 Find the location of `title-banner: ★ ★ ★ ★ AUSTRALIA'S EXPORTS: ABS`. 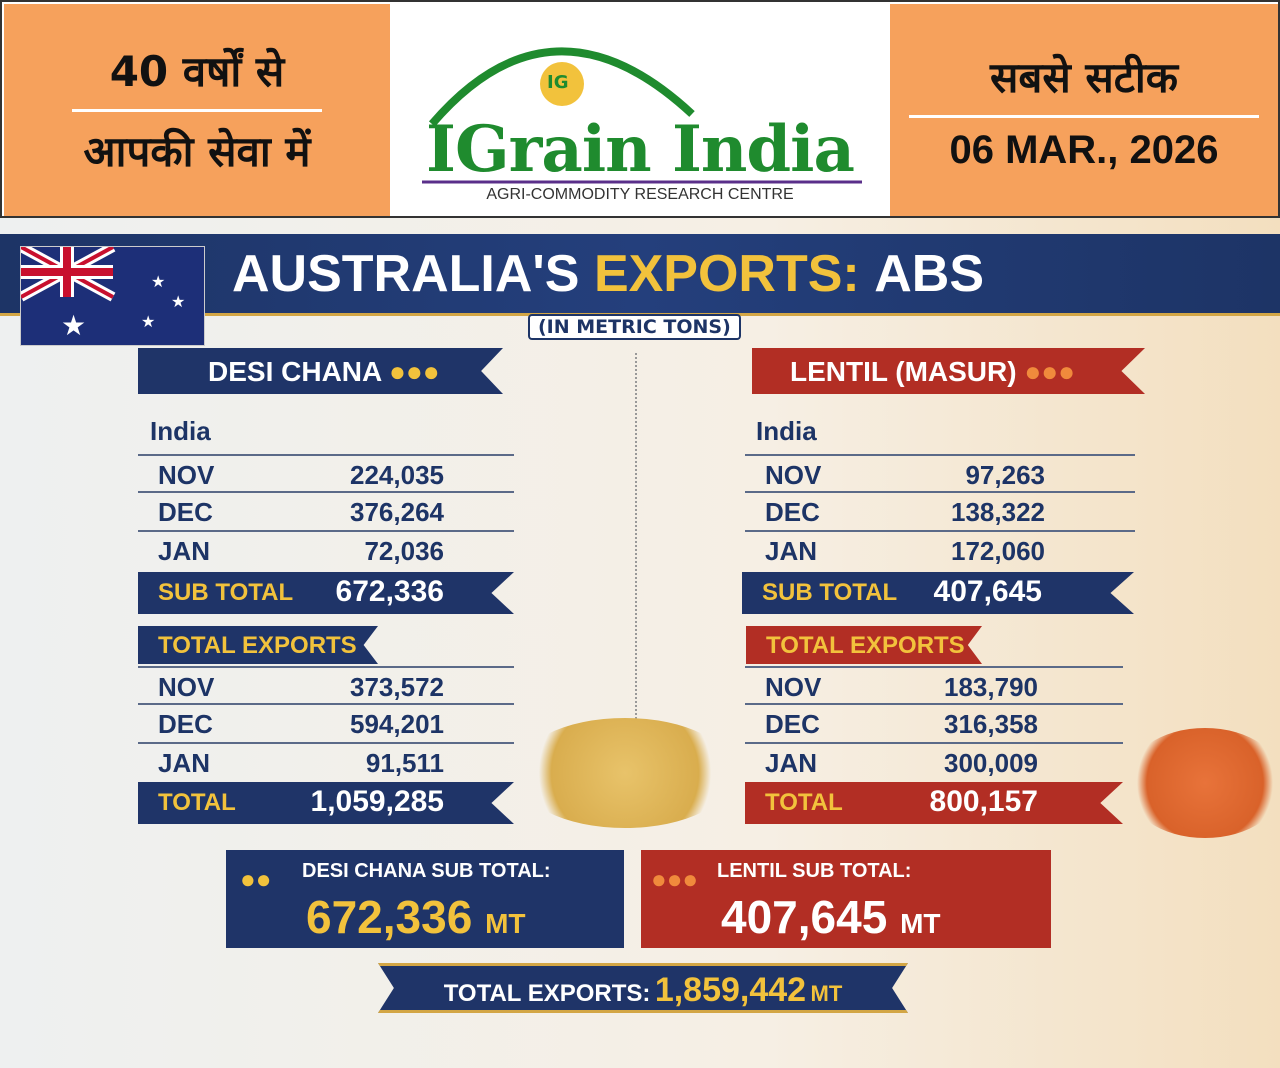

title-banner: ★ ★ ★ ★ AUSTRALIA'S EXPORTS: ABS is located at coordinates (640, 290).